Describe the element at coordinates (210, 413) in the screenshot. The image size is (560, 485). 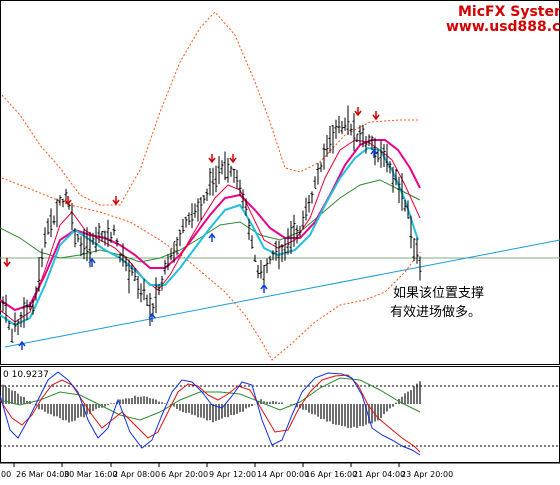
I see `indicator-blue-line` at that location.